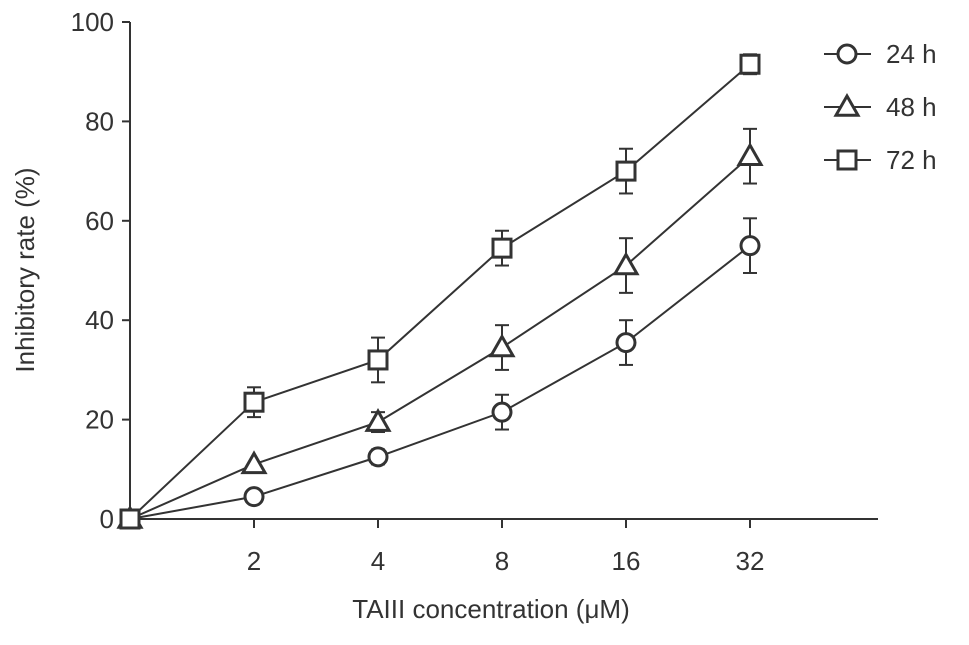 The width and height of the screenshot is (969, 645). What do you see at coordinates (99, 320) in the screenshot?
I see `y-tick-label: 40` at bounding box center [99, 320].